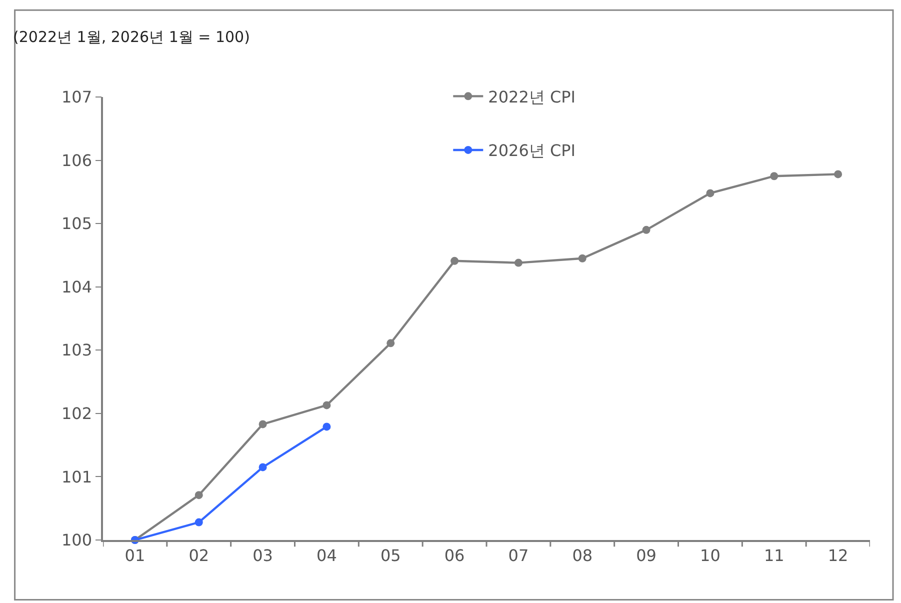 This screenshot has height=603, width=901. Describe the element at coordinates (77, 350) in the screenshot. I see `y-tick-label: 103` at that location.